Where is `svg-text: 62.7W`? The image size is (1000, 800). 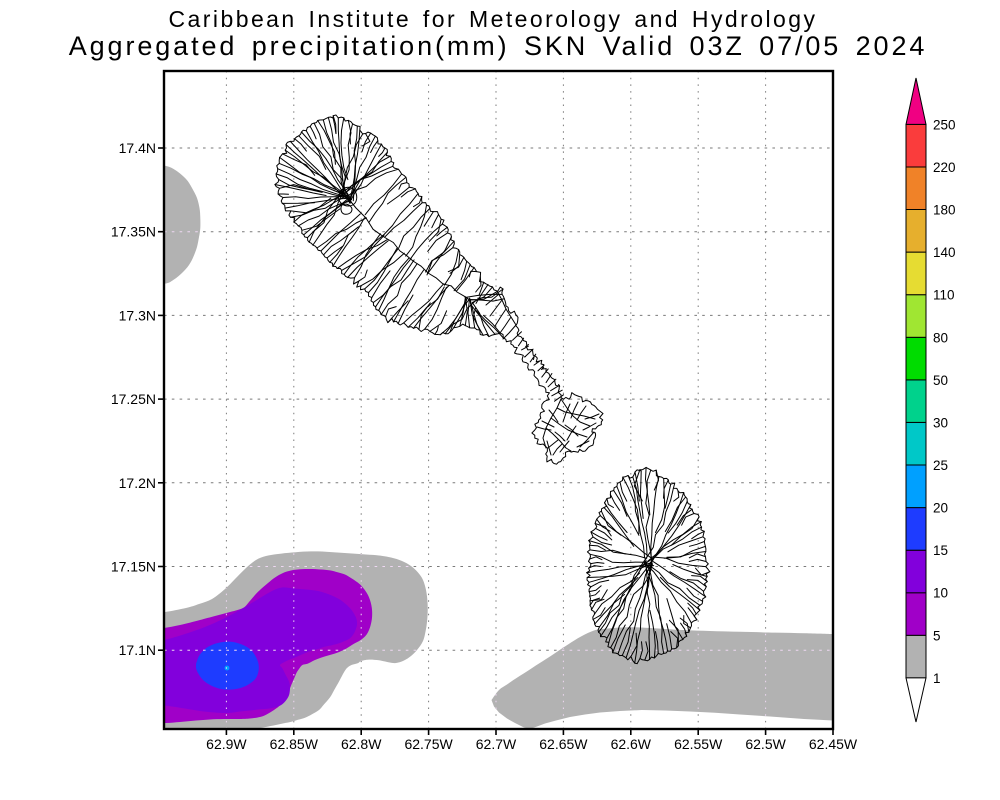
svg-text: 62.7W is located at coordinates (496, 744).